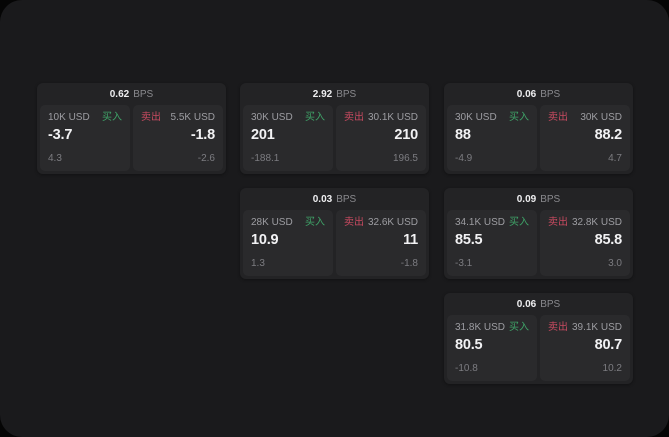 This screenshot has height=437, width=669. Describe the element at coordinates (601, 117) in the screenshot. I see `sell-size-label: 30K USD` at that location.